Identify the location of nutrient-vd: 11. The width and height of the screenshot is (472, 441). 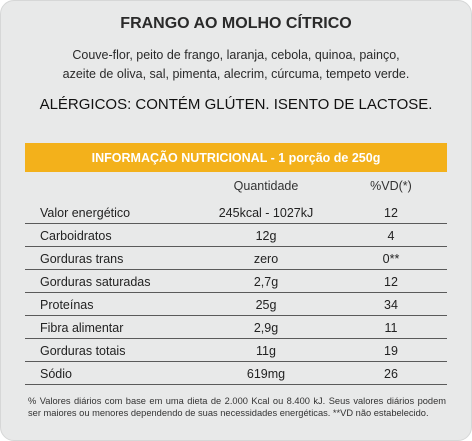
(391, 328).